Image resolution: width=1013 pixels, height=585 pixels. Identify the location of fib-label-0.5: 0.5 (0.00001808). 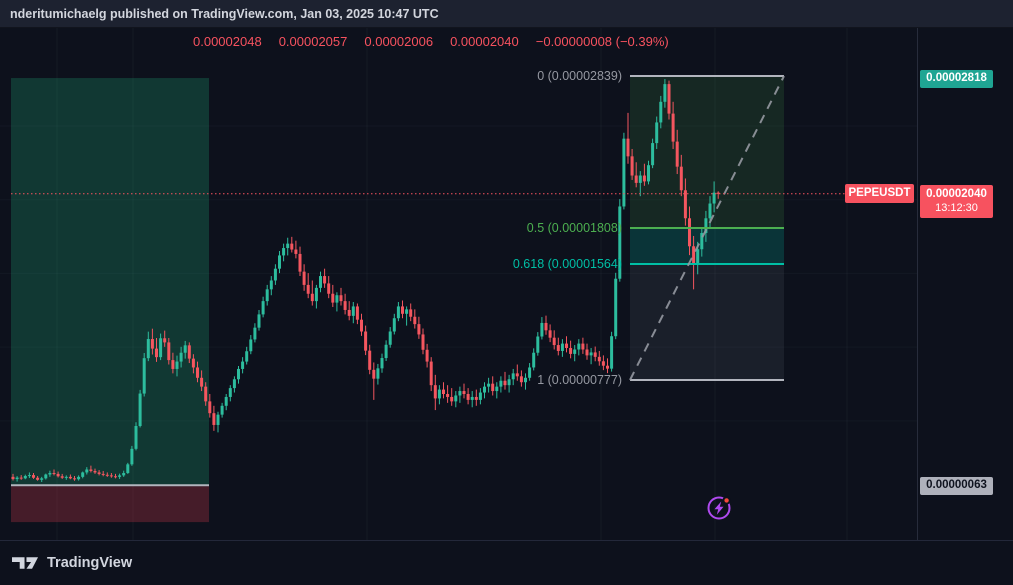
(574, 228).